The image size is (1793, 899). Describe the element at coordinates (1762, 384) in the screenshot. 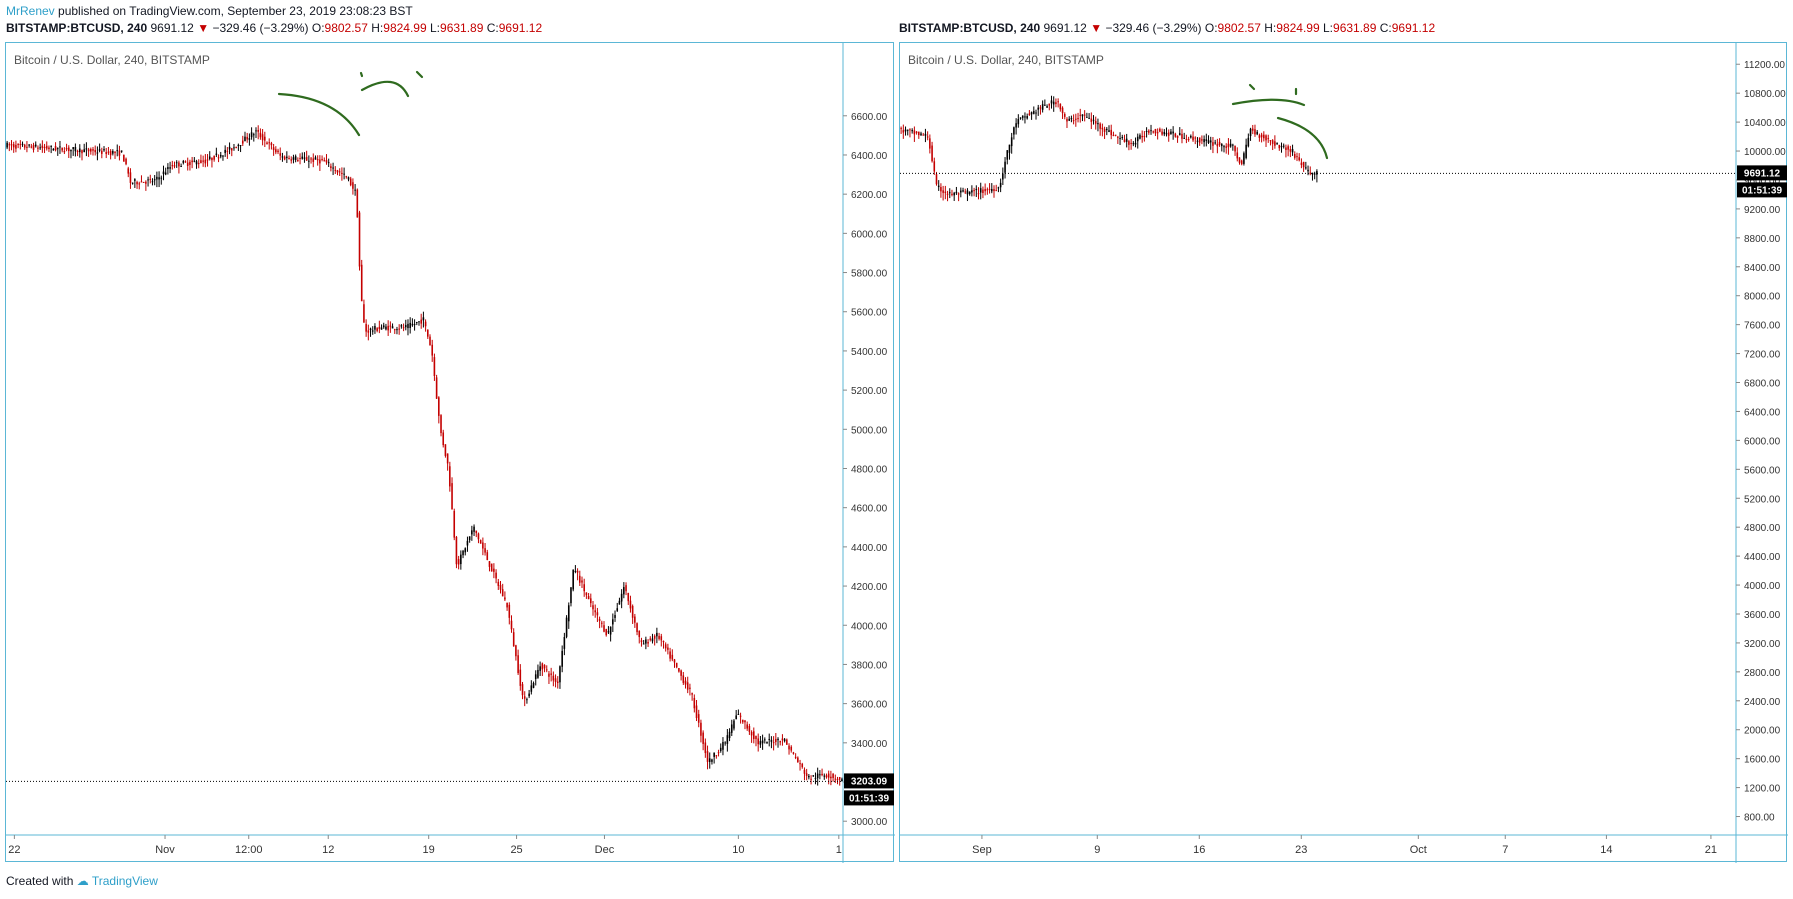

I see `y-tick-label: 6800.00` at that location.